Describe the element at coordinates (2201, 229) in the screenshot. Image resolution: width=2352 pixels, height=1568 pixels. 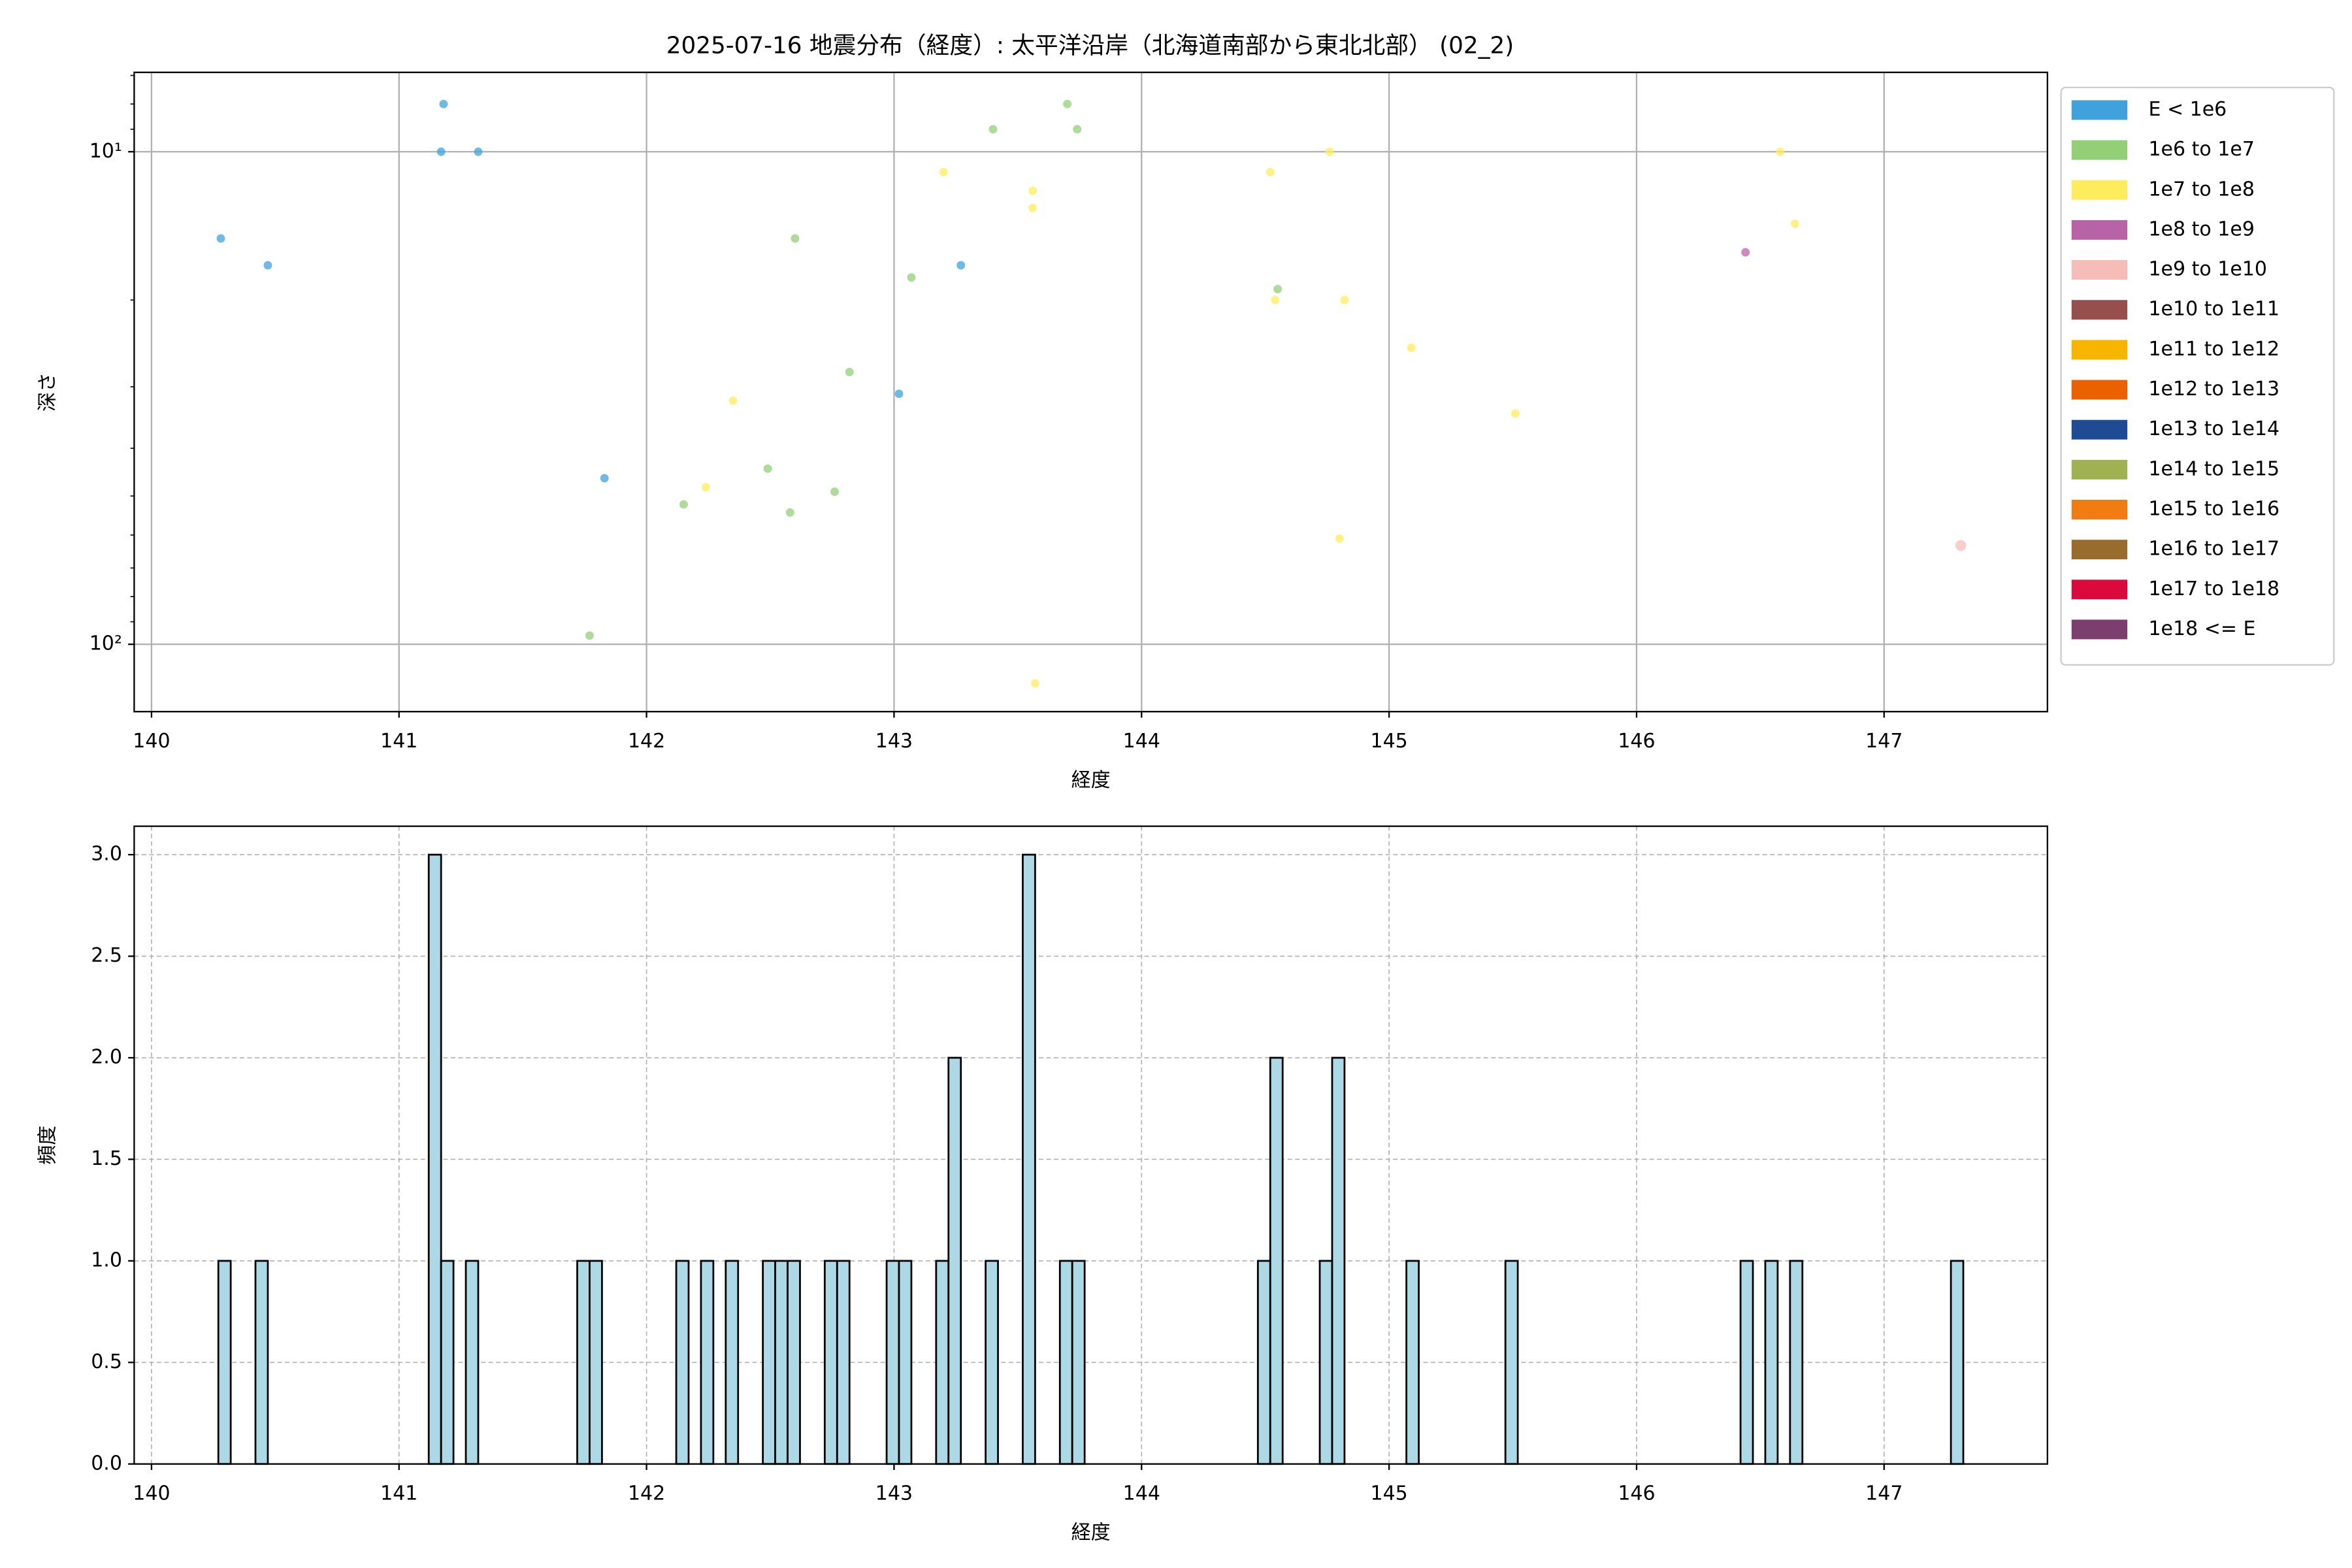
I see `legend-label: 1e8 to 1e9` at that location.